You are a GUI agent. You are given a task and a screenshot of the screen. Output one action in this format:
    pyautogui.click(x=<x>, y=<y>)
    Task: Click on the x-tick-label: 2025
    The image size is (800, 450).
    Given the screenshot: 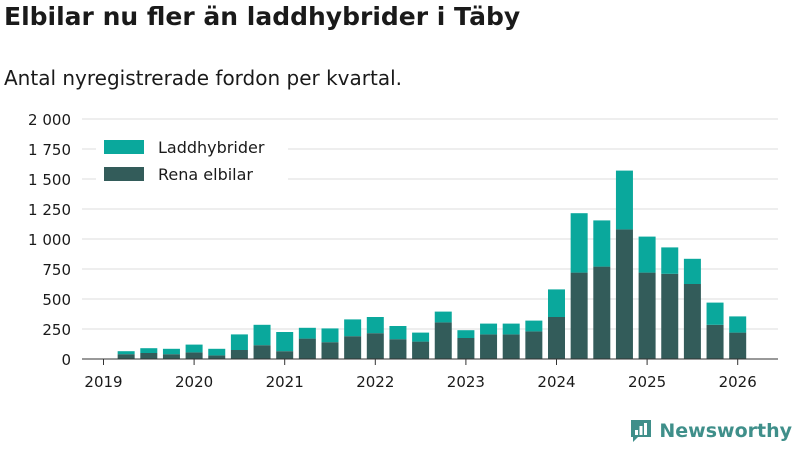 What is the action you would take?
    pyautogui.click(x=647, y=382)
    